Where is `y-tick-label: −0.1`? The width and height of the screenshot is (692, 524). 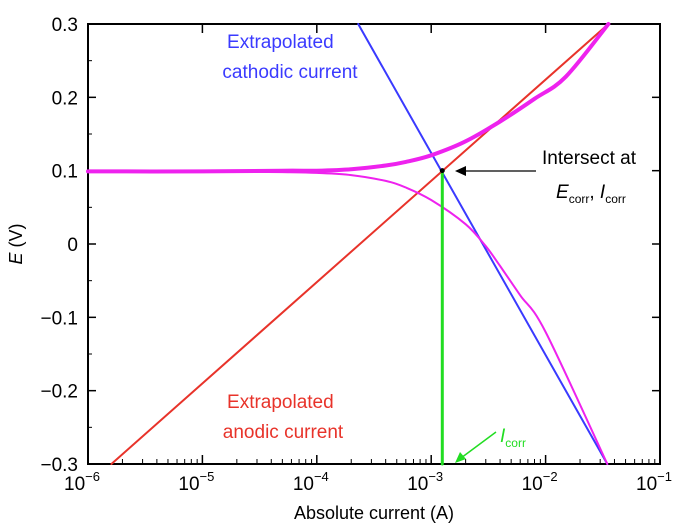 y-tick-label: −0.1 is located at coordinates (59, 318).